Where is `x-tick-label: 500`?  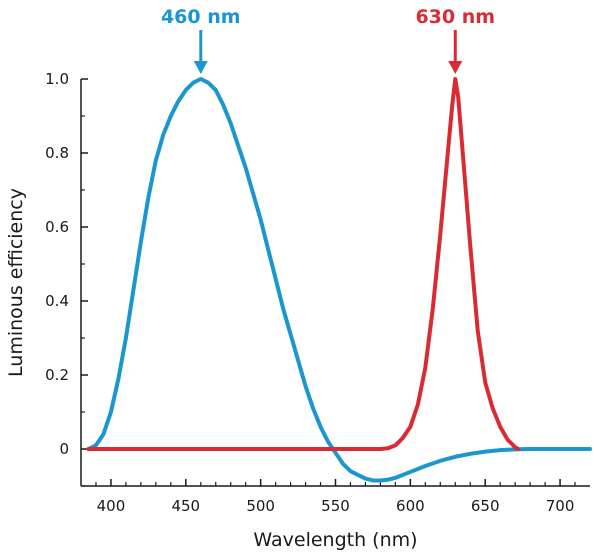
x-tick-label: 500 is located at coordinates (260, 506).